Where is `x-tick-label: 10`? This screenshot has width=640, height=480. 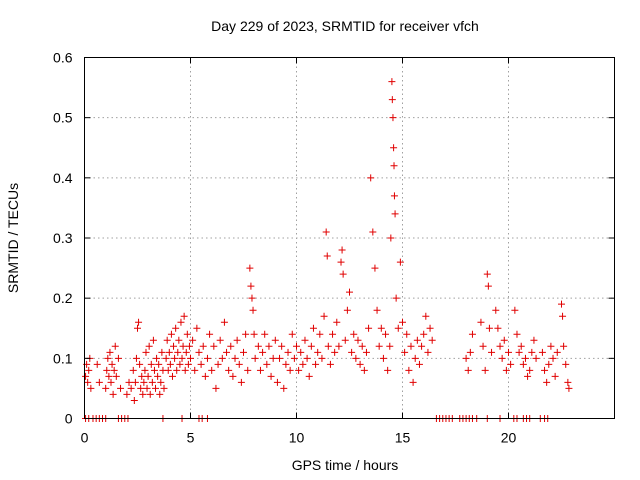
x-tick-label: 10 is located at coordinates (297, 438).